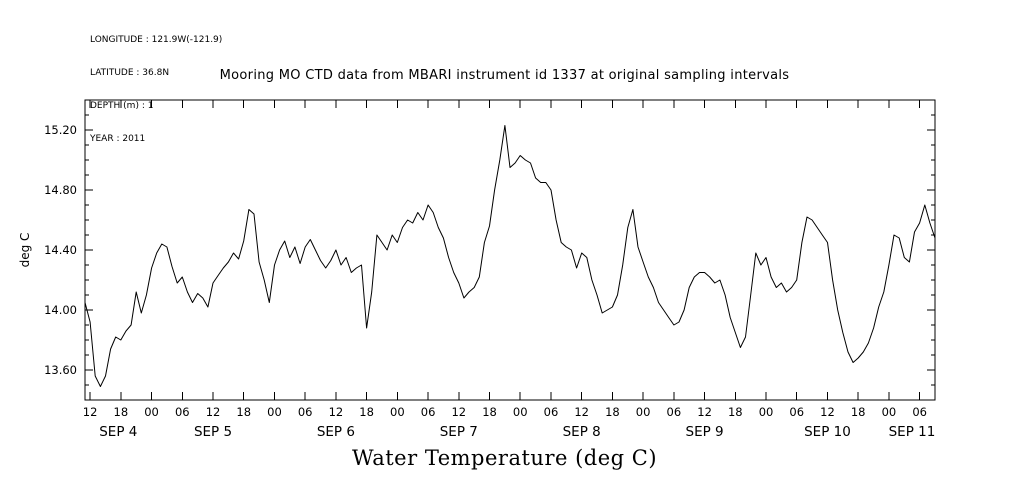 The image size is (1009, 504). Describe the element at coordinates (504, 458) in the screenshot. I see `x-axis-label: Water Temperature (deg C)` at that location.